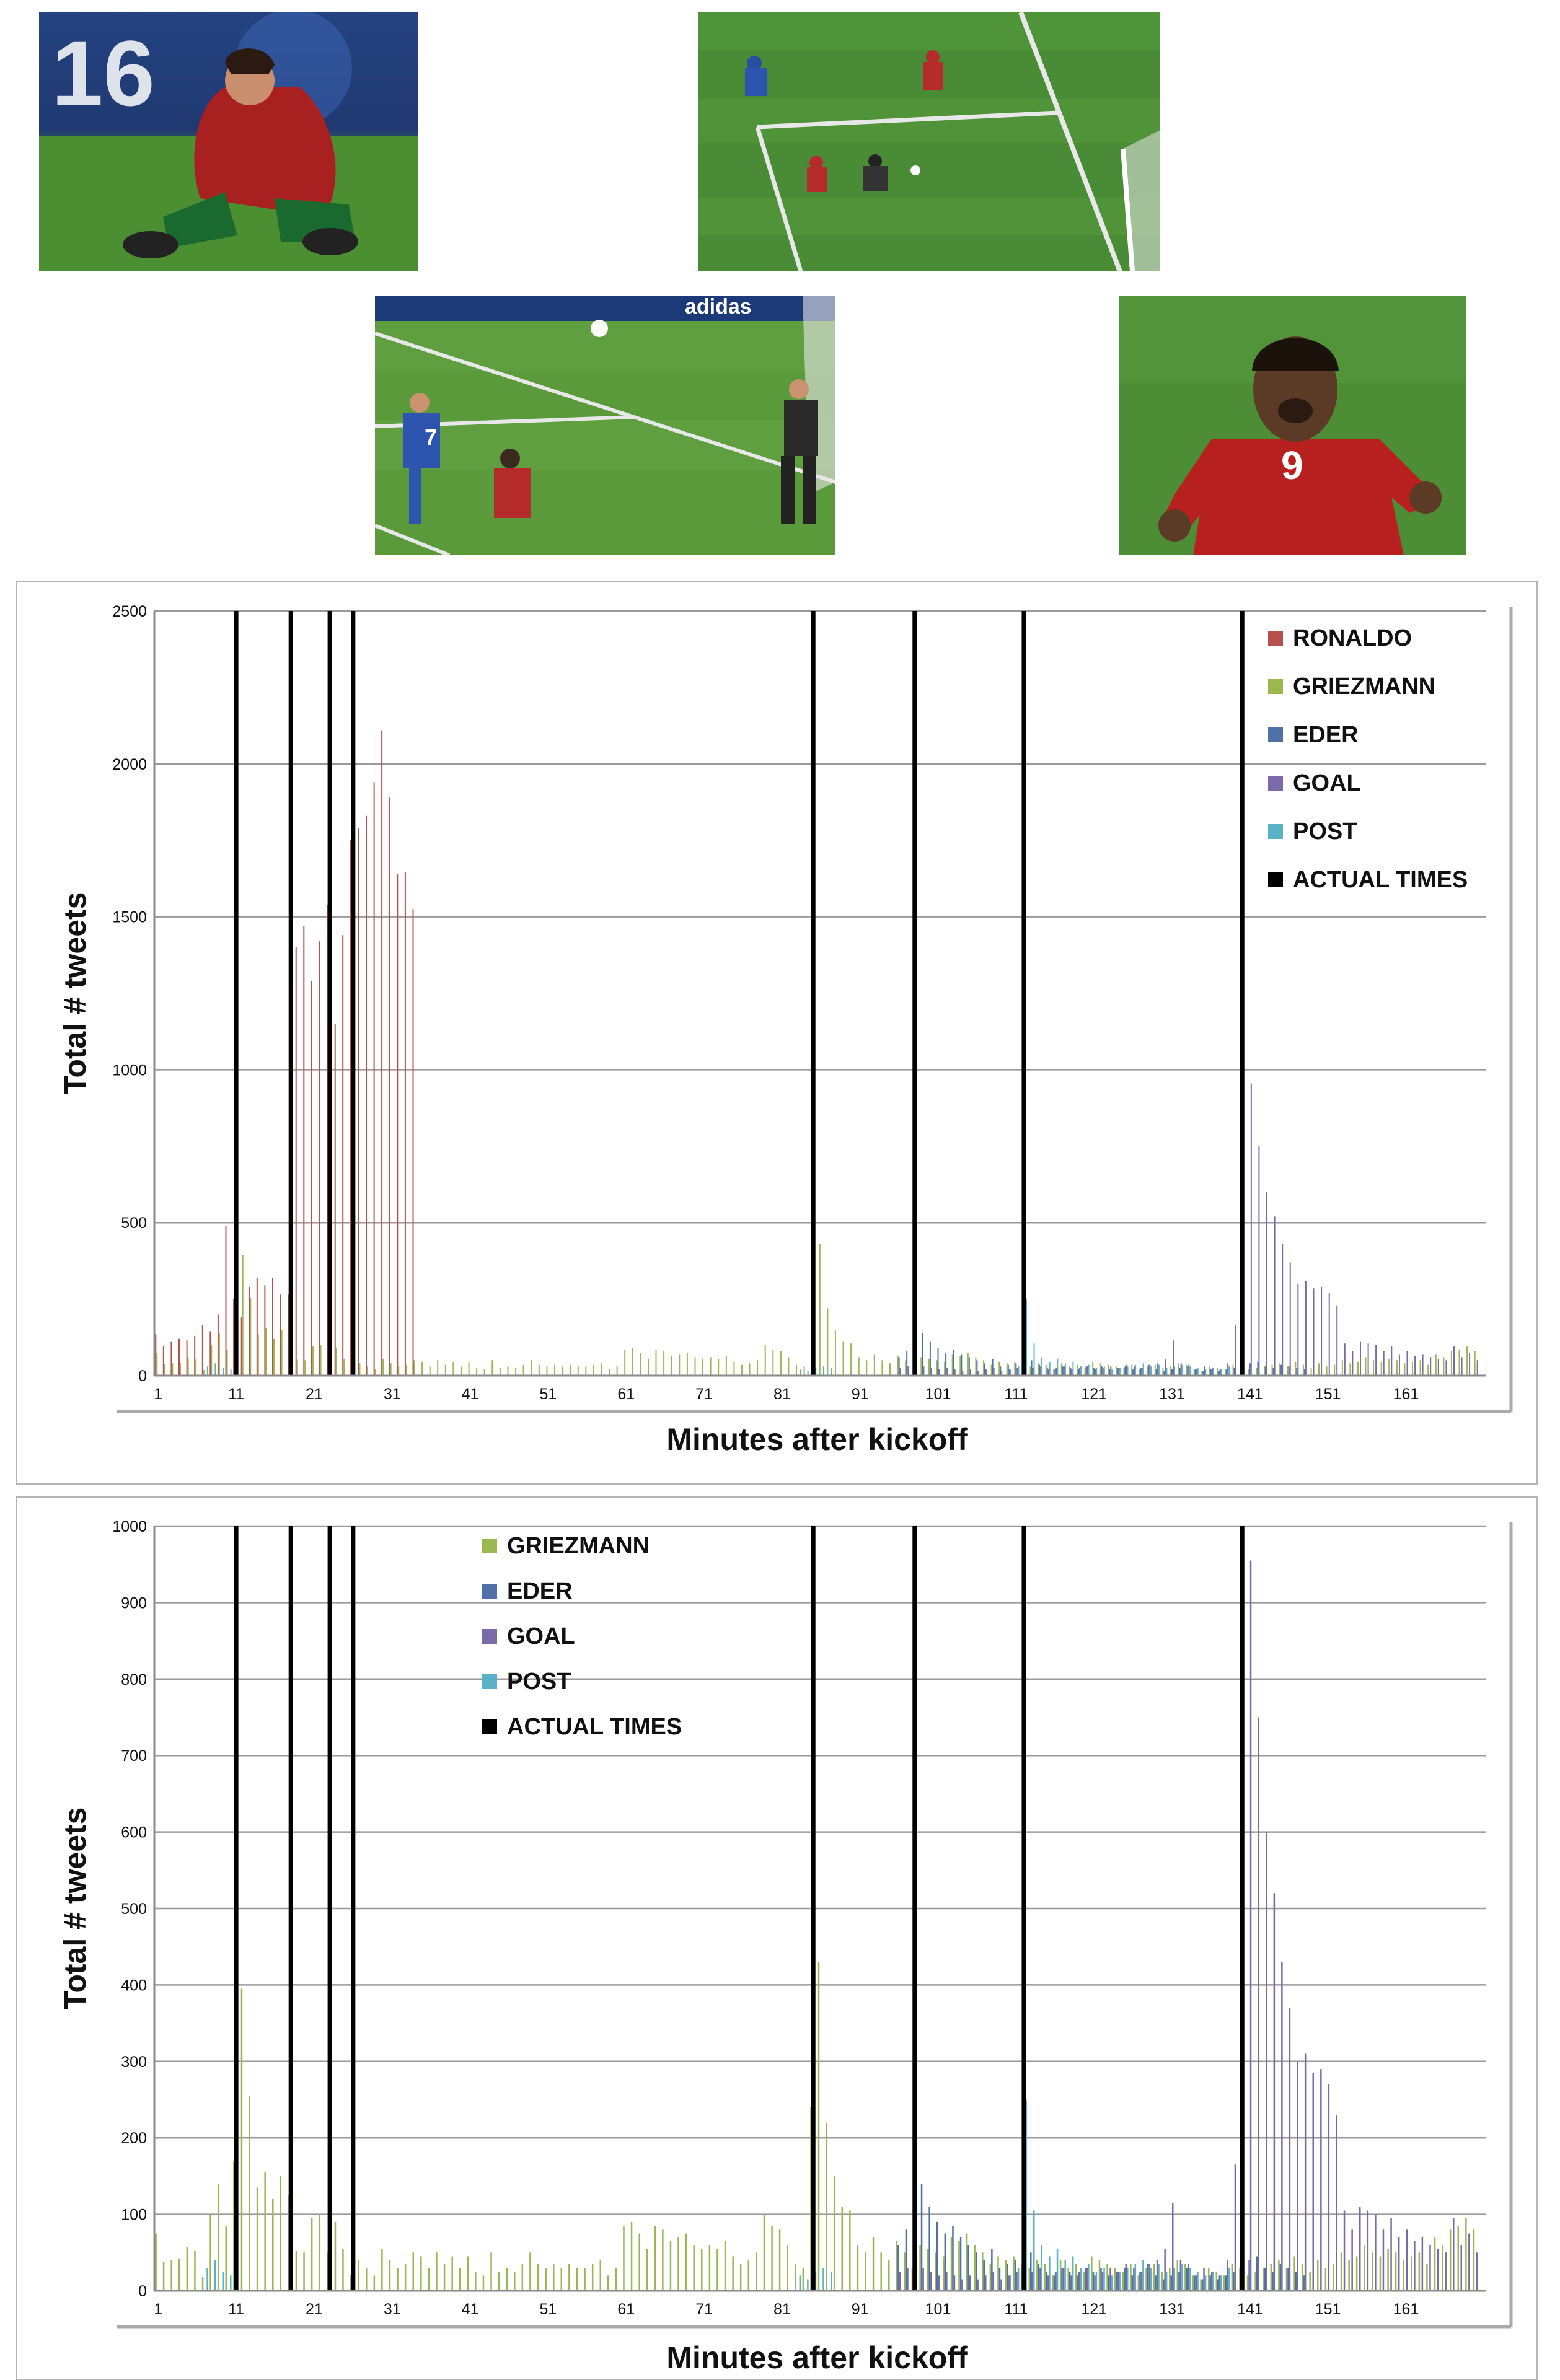  I want to click on c1-legend-label-post: POST, so click(1325, 832).